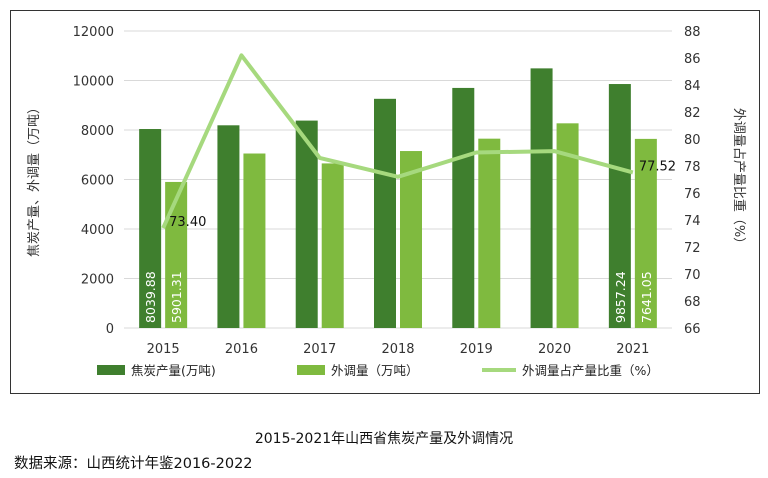 The height and width of the screenshot is (478, 768). Describe the element at coordinates (97, 181) in the screenshot. I see `y-tick-label: 6000` at that location.